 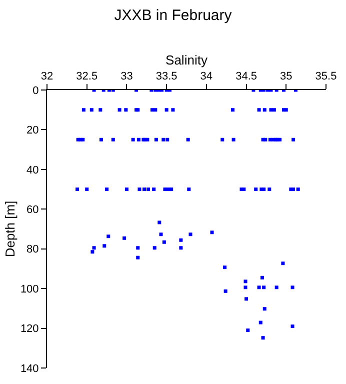 I want to click on chart-title: JXXB in February, so click(x=173, y=15).